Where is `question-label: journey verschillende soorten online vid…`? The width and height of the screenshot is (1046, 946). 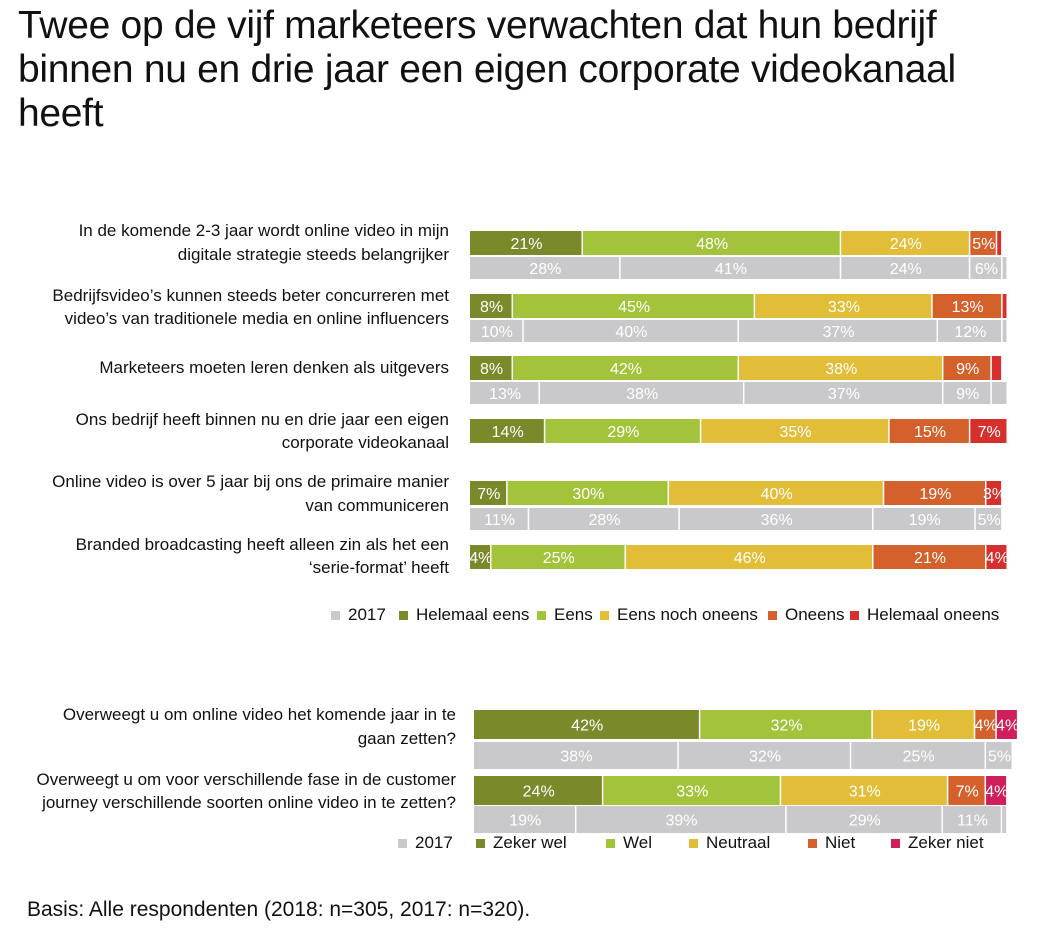
question-label: journey verschillende soorten online vid… is located at coordinates (248, 802).